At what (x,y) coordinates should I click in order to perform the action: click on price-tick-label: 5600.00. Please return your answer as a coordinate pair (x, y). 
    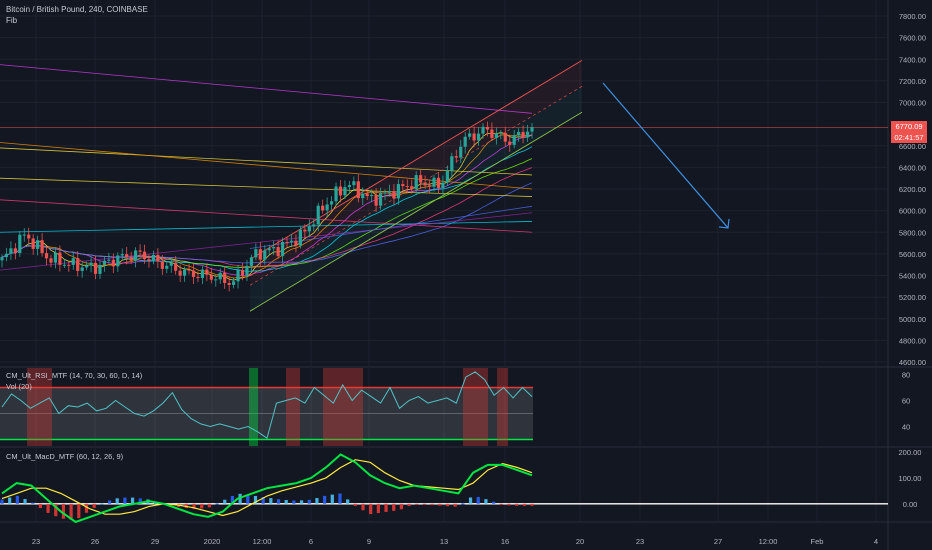
    Looking at the image, I should click on (912, 254).